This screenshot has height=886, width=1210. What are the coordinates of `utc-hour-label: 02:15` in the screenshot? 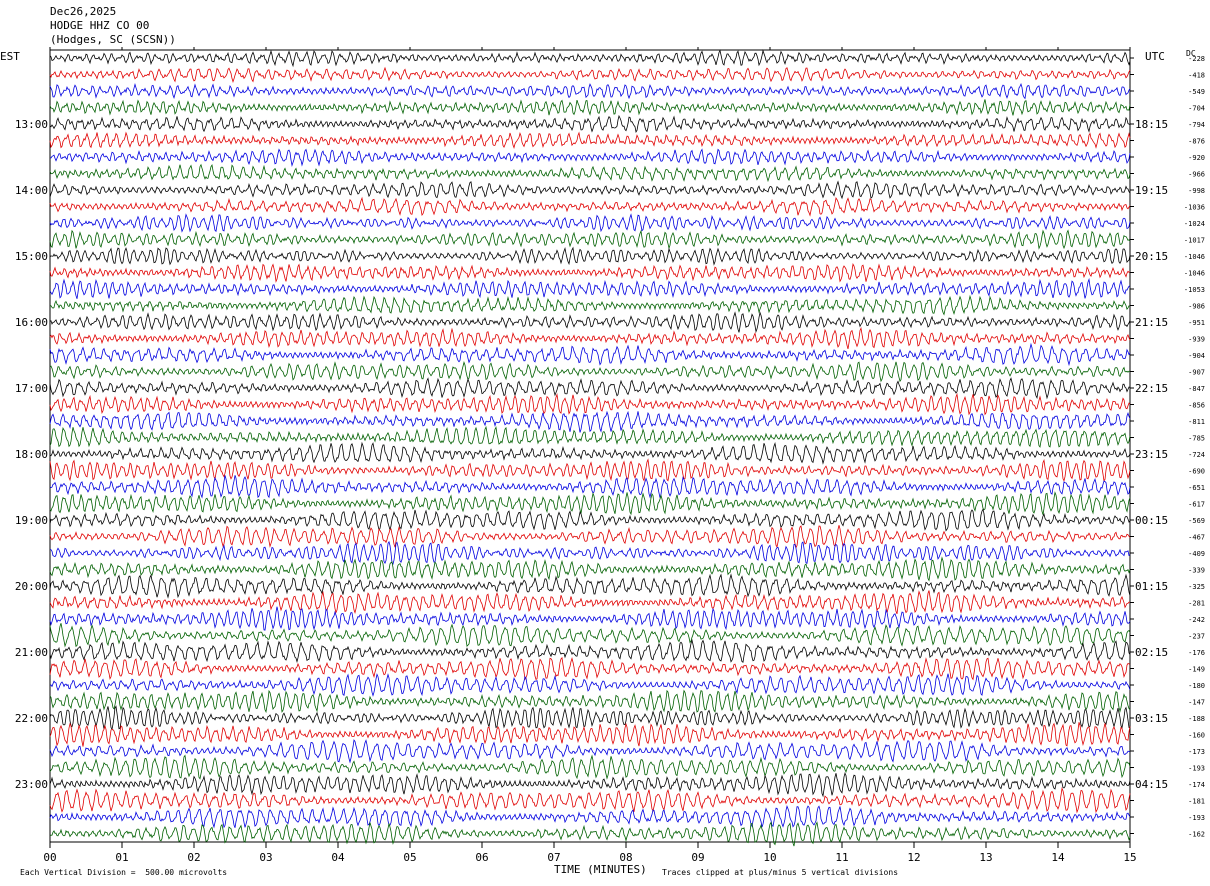 It's located at (1151, 652).